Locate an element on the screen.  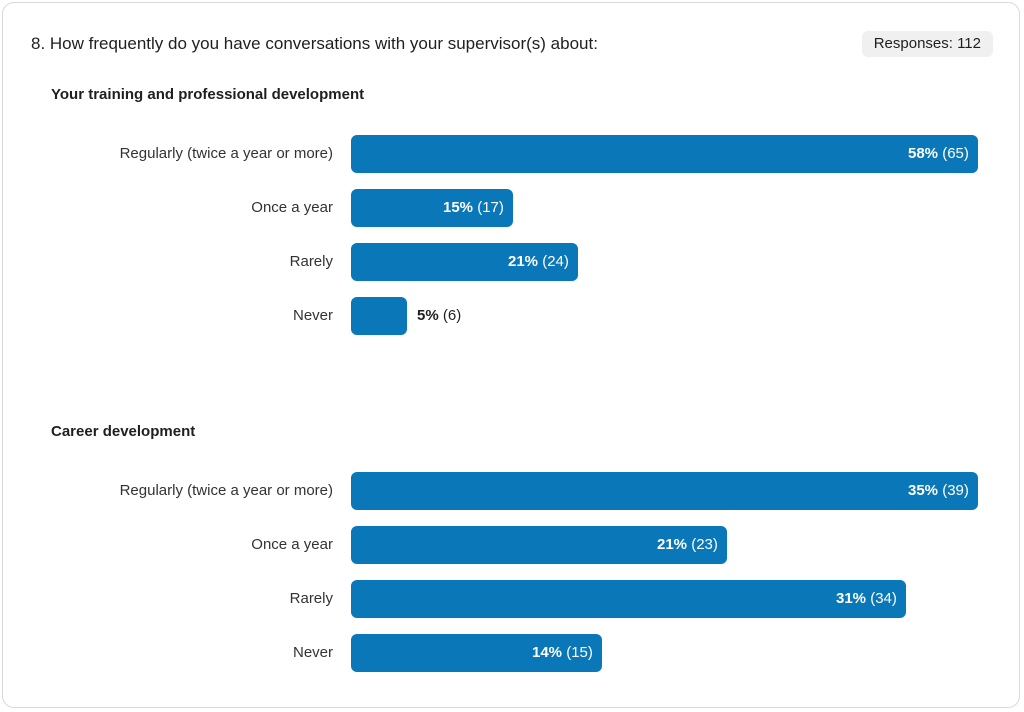
responses-badge: Responses: 112 is located at coordinates (927, 44).